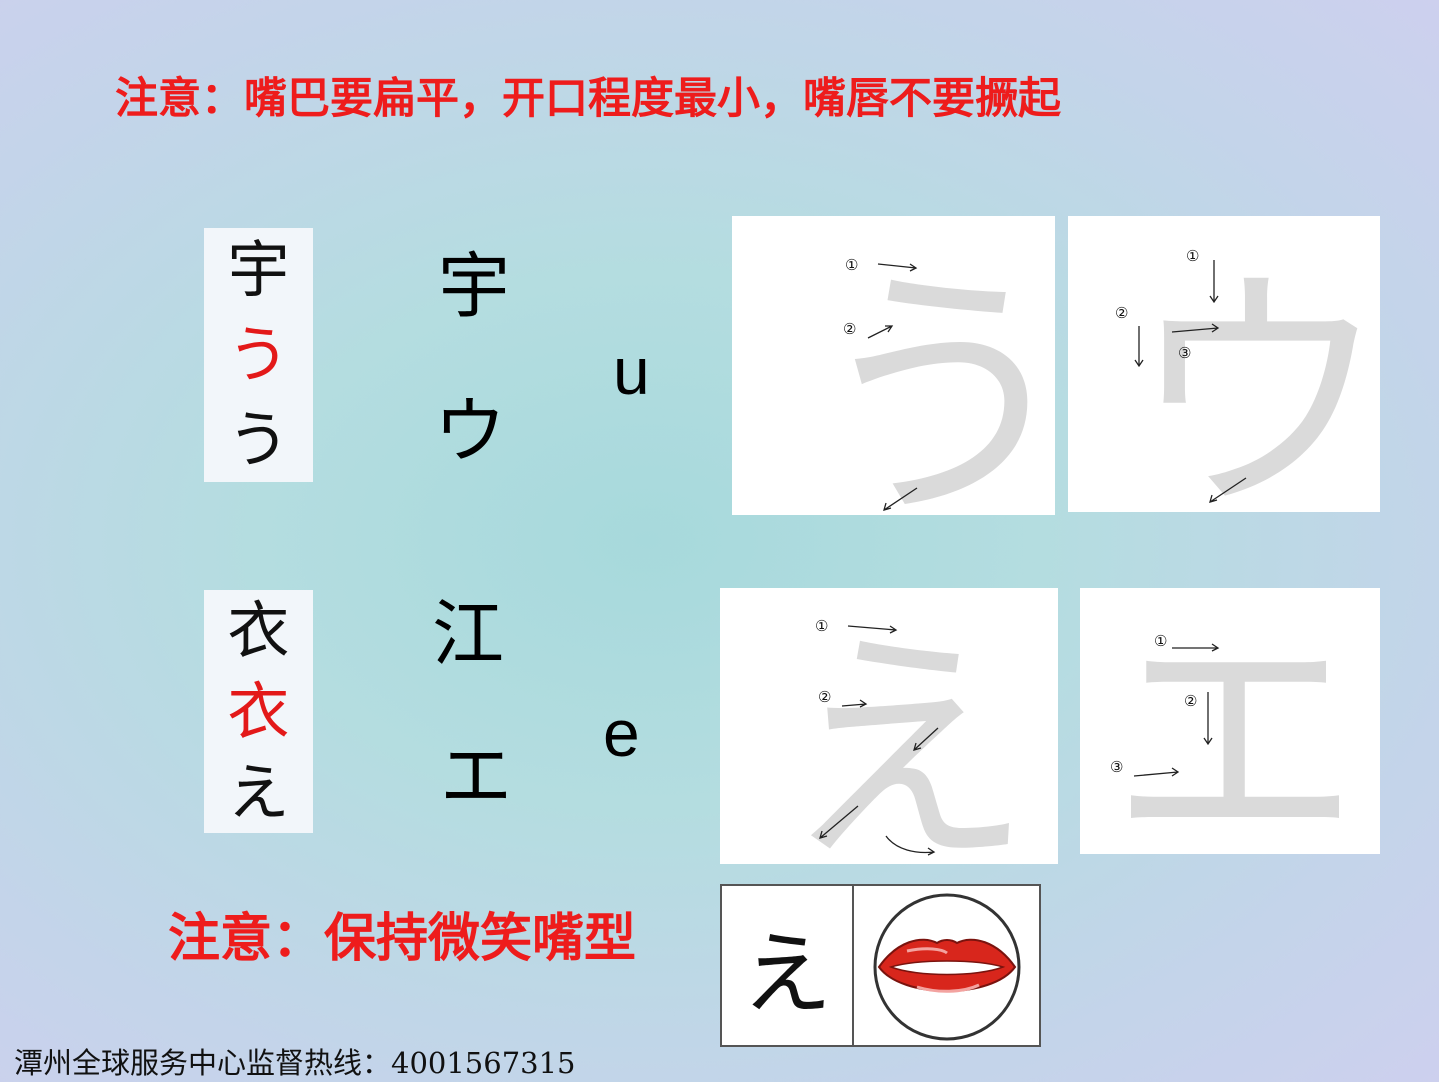  Describe the element at coordinates (470, 431) in the screenshot. I see `katakana-u: ウ` at that location.